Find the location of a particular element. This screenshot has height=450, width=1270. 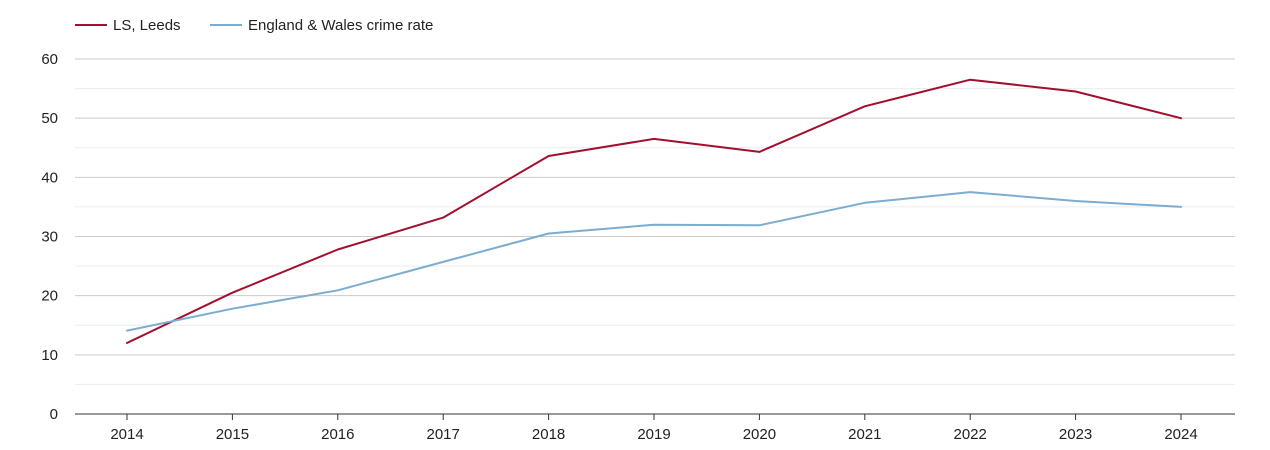

x-tick-label: 2024 is located at coordinates (1180, 434).